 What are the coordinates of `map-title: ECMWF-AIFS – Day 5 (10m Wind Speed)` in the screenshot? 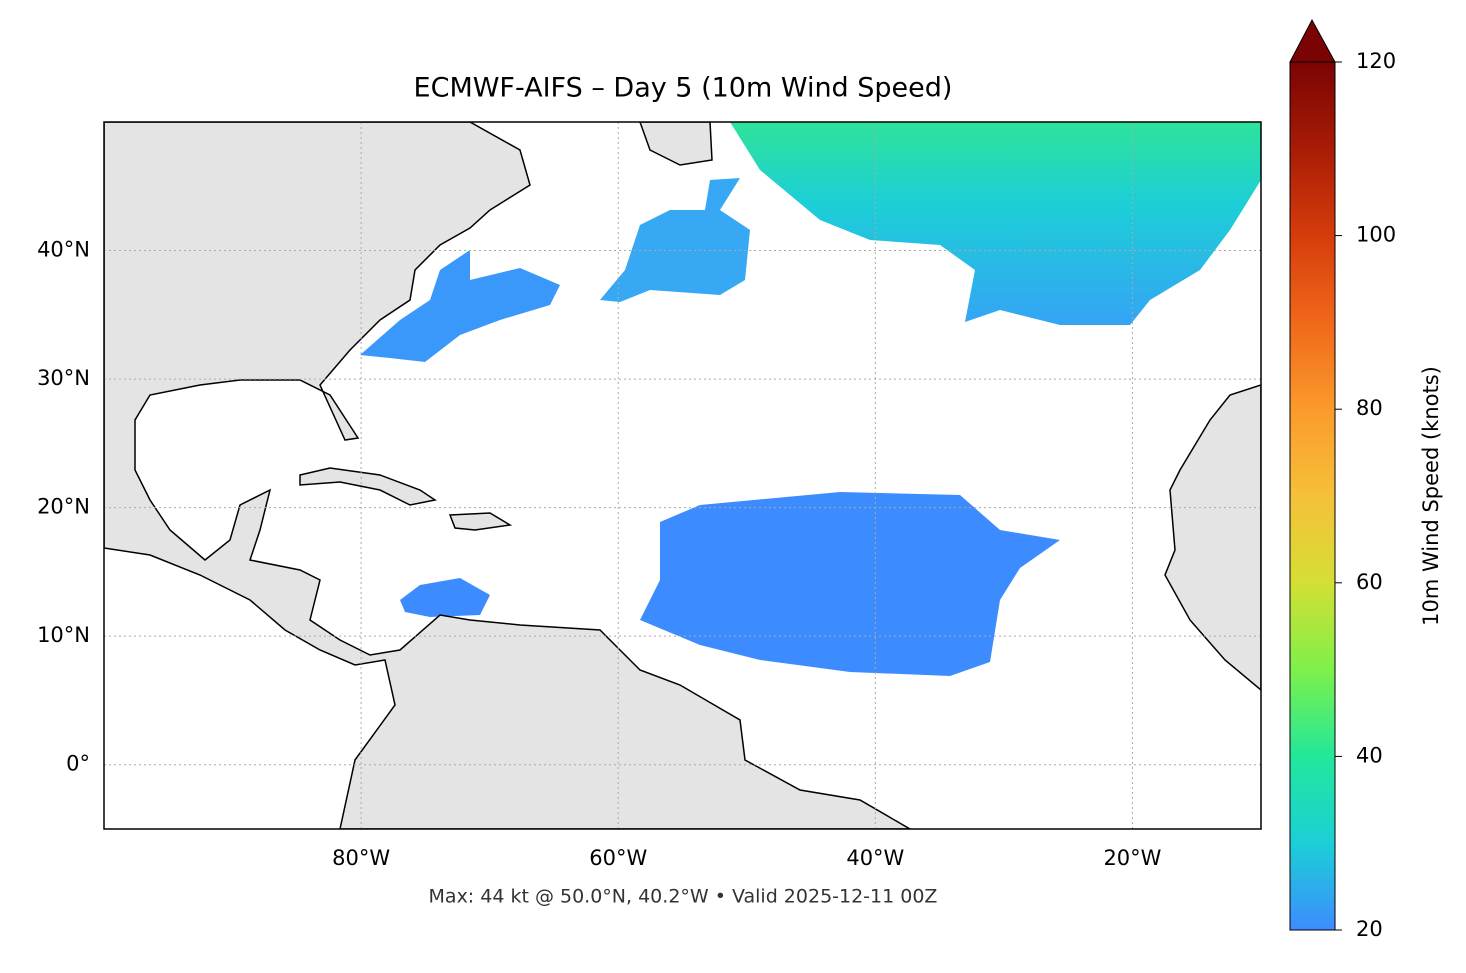 It's located at (683, 88).